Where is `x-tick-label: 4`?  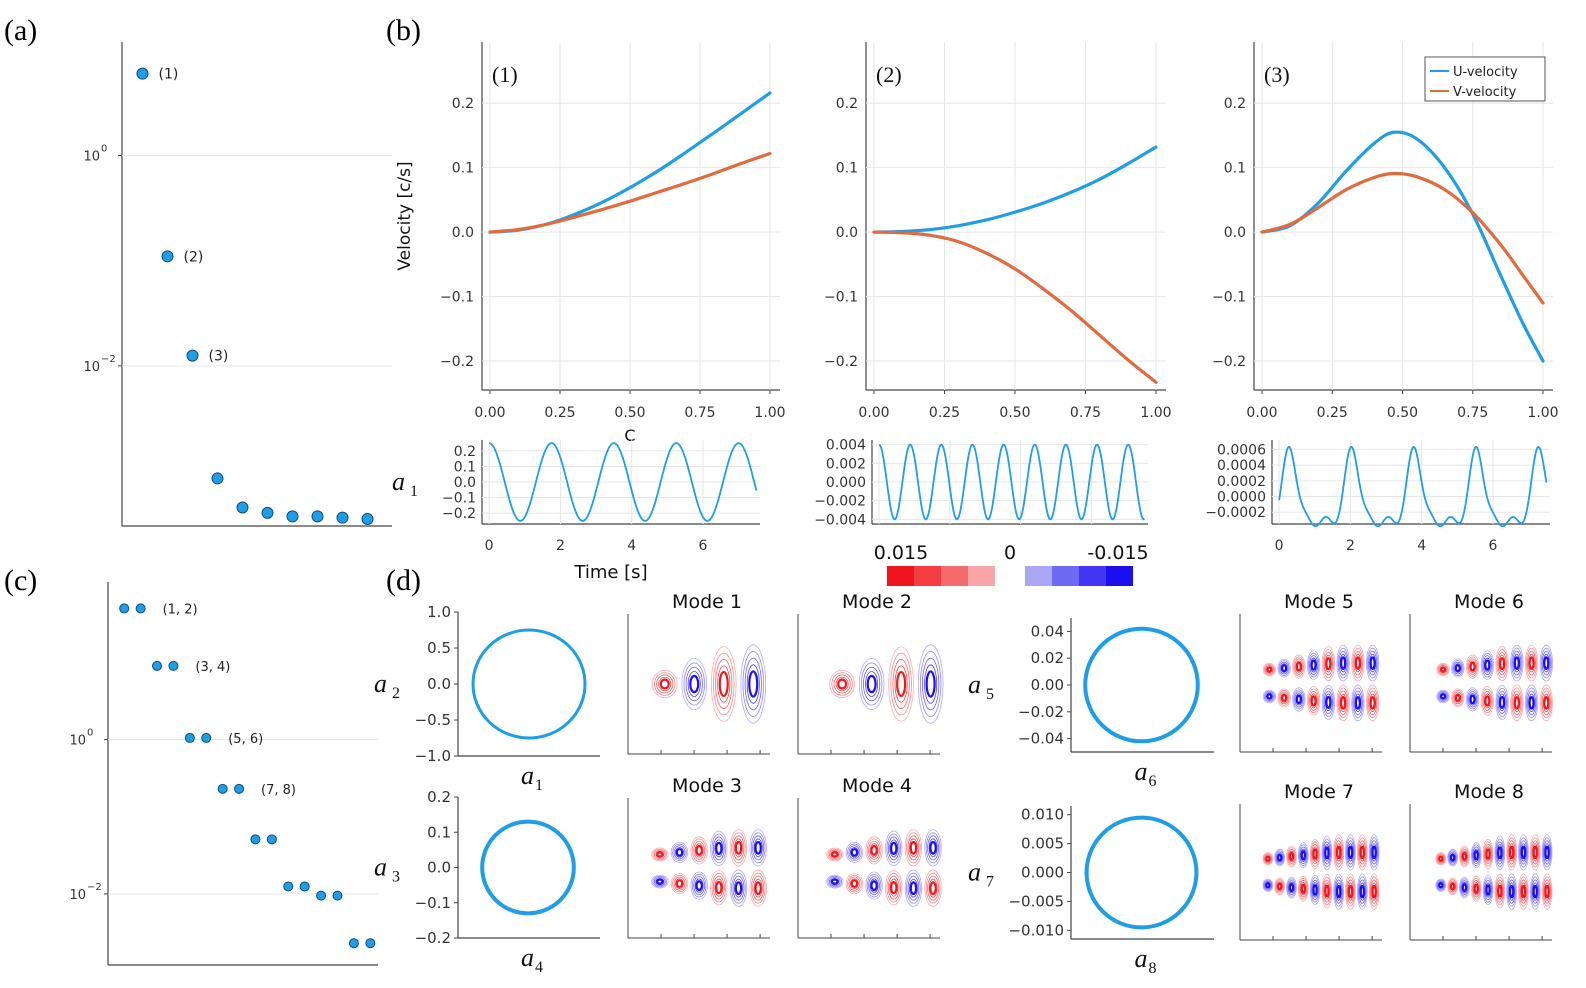
x-tick-label: 4 is located at coordinates (1421, 546).